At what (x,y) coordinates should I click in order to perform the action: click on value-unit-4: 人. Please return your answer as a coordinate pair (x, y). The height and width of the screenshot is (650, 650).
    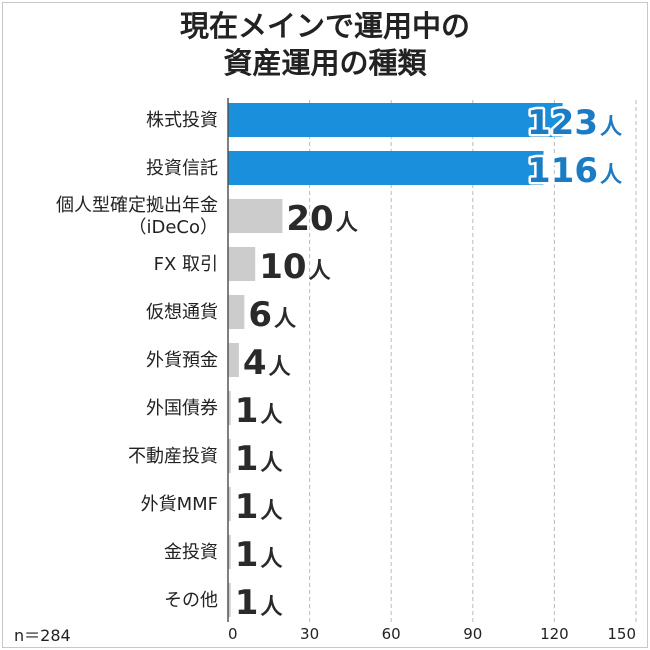
    Looking at the image, I should click on (285, 319).